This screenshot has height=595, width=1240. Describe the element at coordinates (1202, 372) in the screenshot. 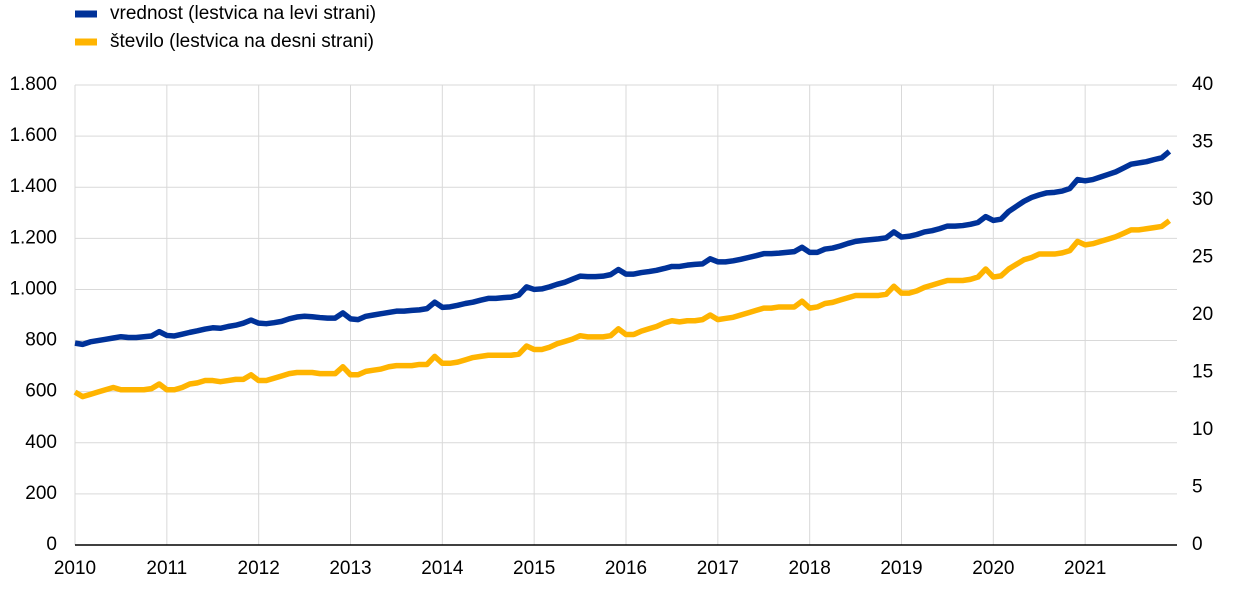

I see `y2-tick-label: 15` at that location.